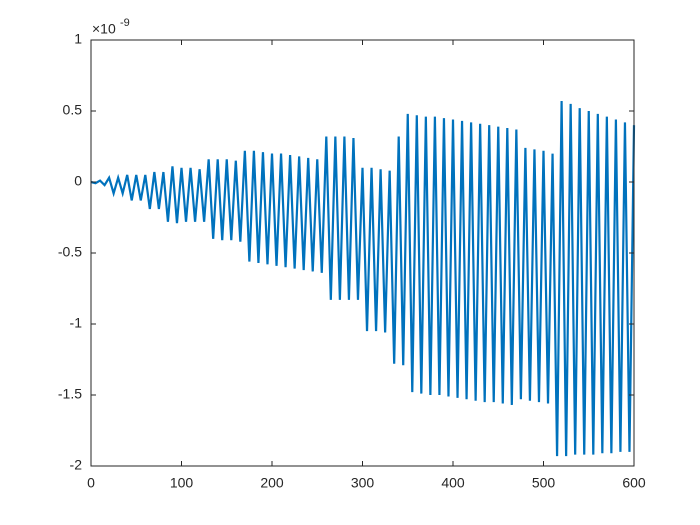 This screenshot has height=525, width=700. Describe the element at coordinates (544, 483) in the screenshot. I see `x-tick-label: 500` at that location.